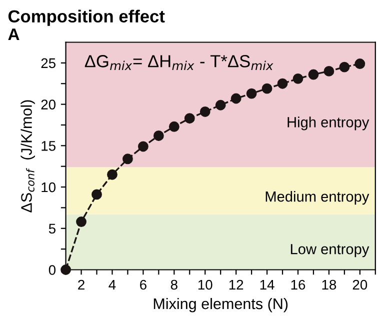  I want to click on x-tick-label: 8, so click(174, 285).